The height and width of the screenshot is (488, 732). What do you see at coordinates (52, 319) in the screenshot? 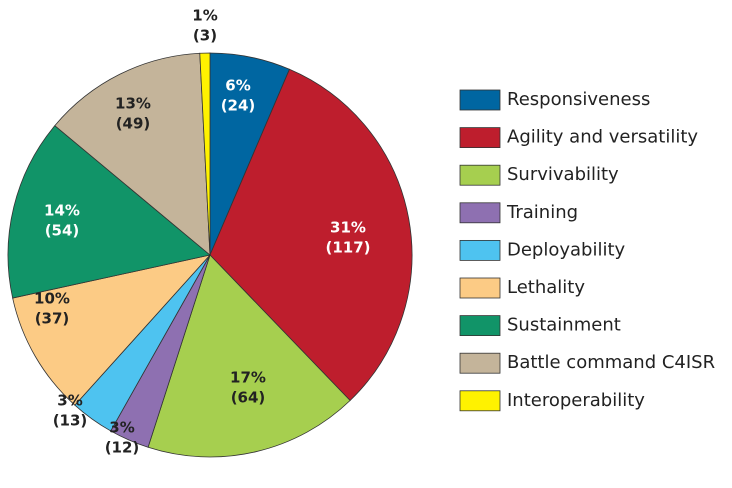
I see `value-label: (37)` at bounding box center [52, 319].